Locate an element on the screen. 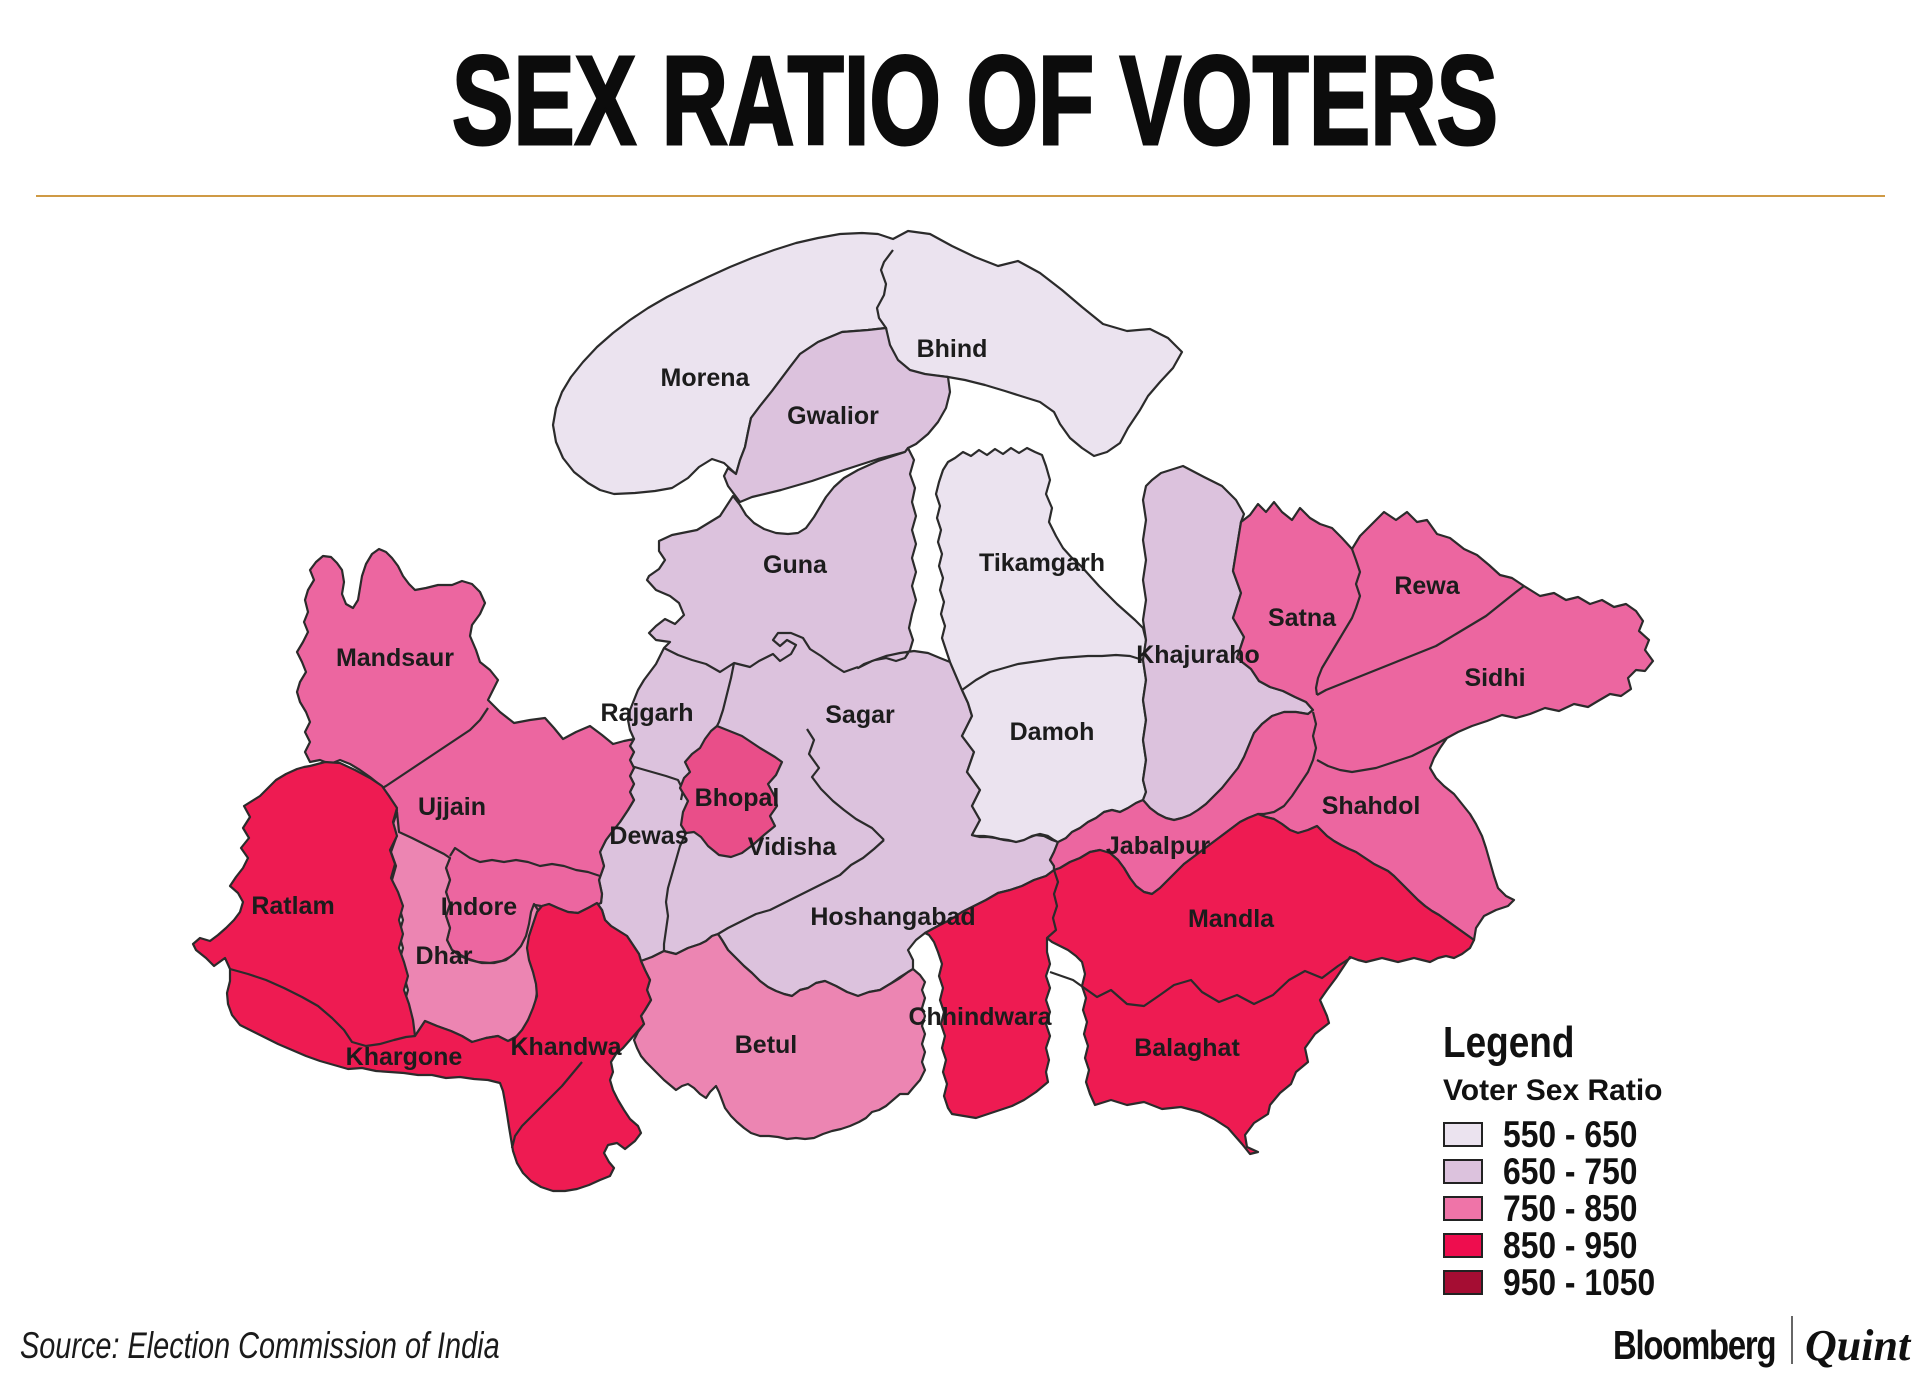 The width and height of the screenshot is (1920, 1385). svg-text: Indore is located at coordinates (479, 907).